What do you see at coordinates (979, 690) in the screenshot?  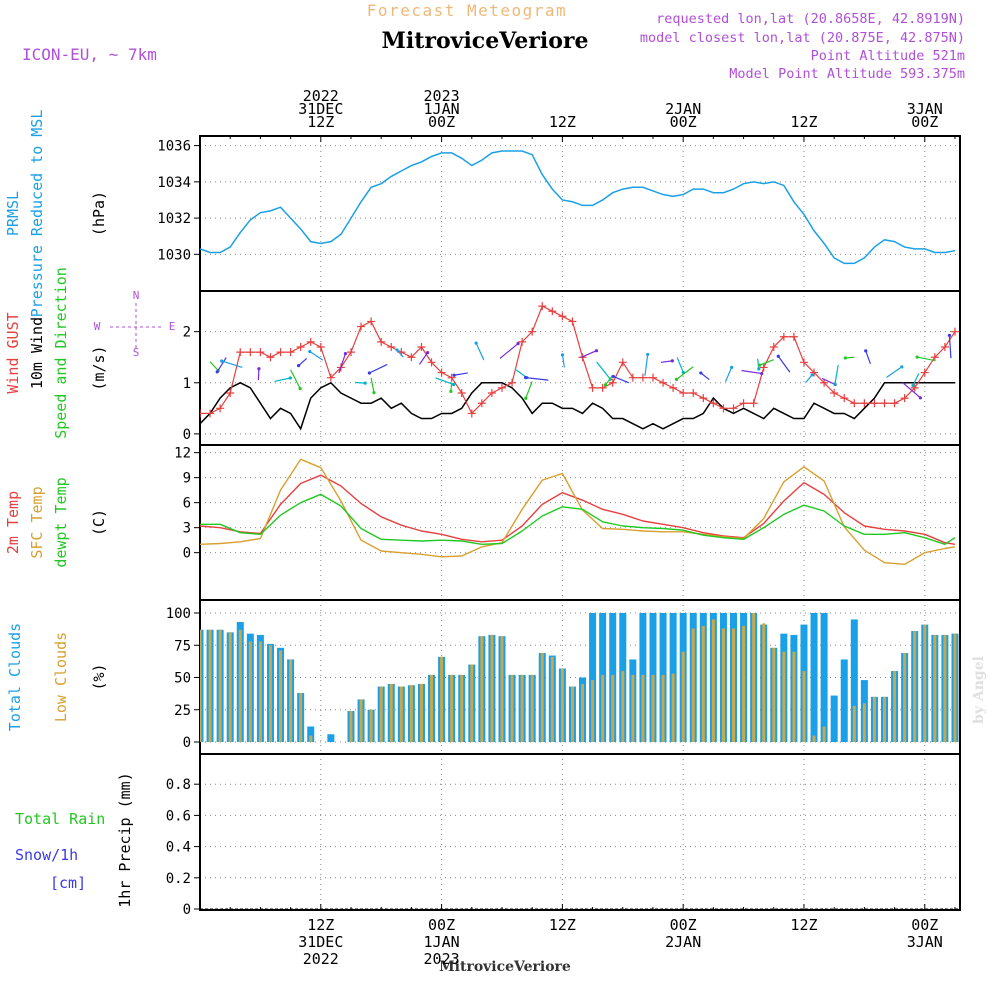 I see `watermark: by Angel` at bounding box center [979, 690].